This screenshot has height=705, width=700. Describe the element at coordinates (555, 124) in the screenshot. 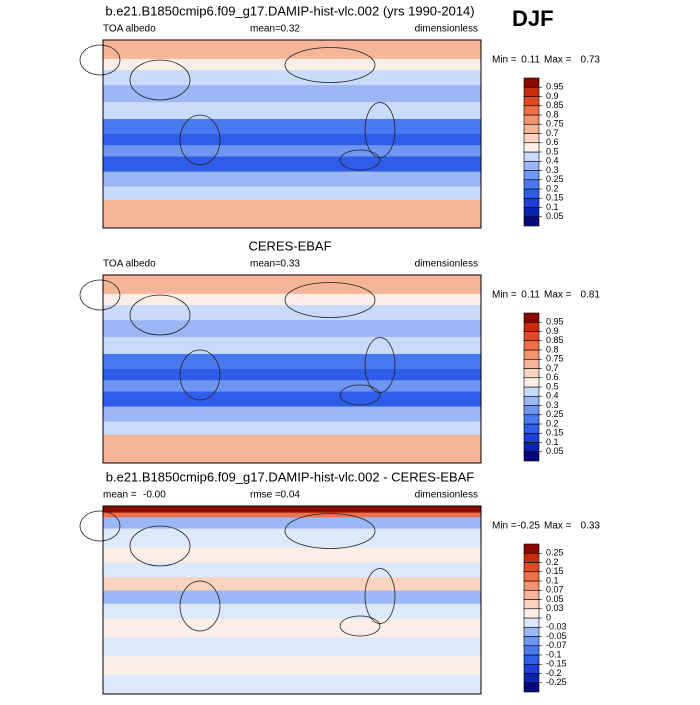

I see `colorbar-label: 0.75` at that location.